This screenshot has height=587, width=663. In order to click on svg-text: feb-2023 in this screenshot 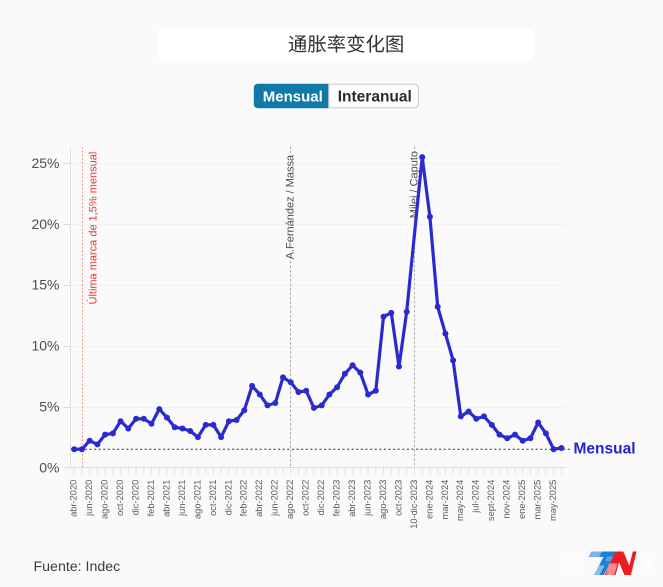, I will do `click(337, 498)`.